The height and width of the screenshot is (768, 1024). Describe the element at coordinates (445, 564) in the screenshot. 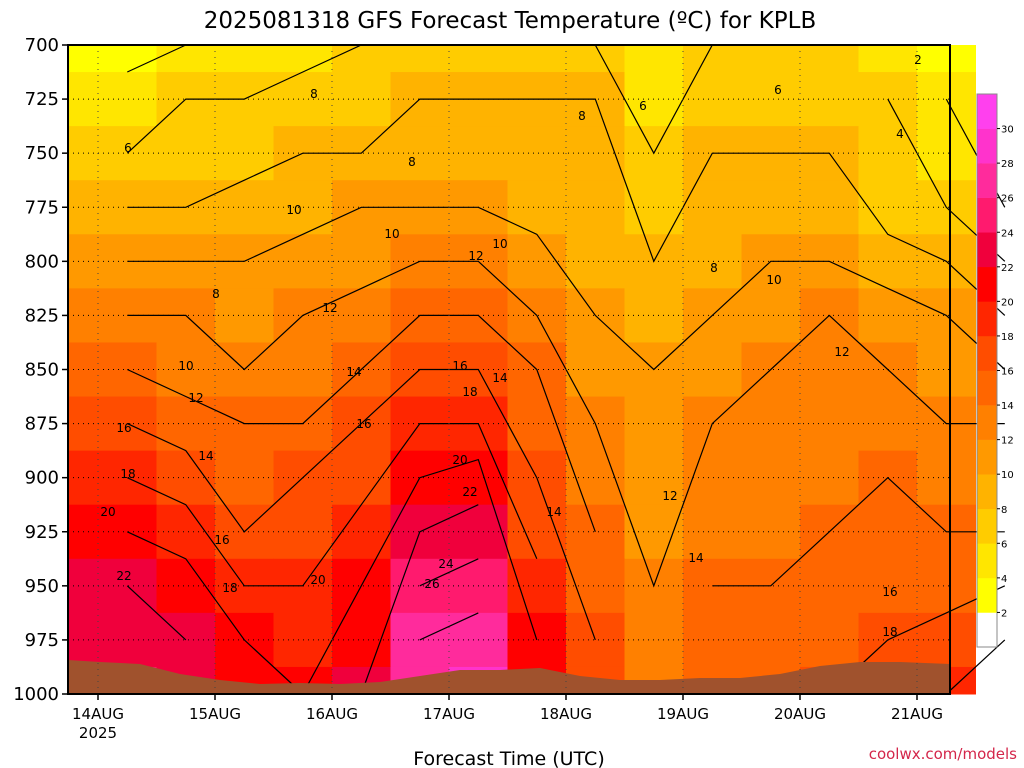

I see `contour-label: 24` at that location.